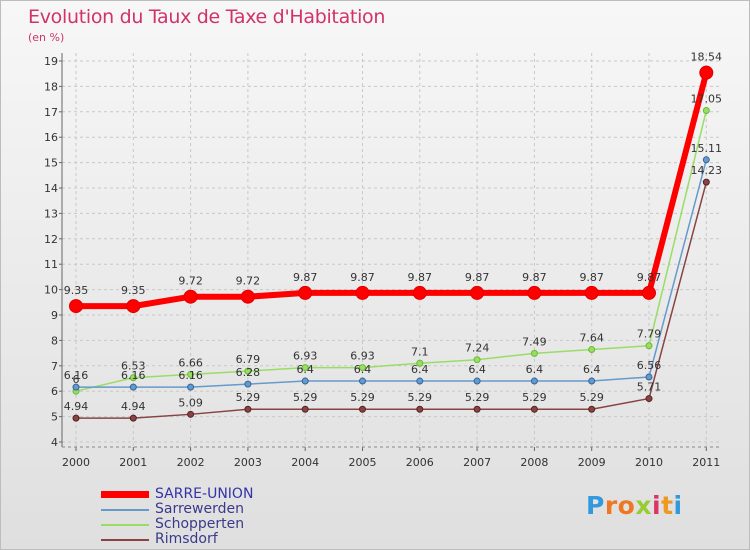  I want to click on x-tick-label: 2011, so click(706, 462).